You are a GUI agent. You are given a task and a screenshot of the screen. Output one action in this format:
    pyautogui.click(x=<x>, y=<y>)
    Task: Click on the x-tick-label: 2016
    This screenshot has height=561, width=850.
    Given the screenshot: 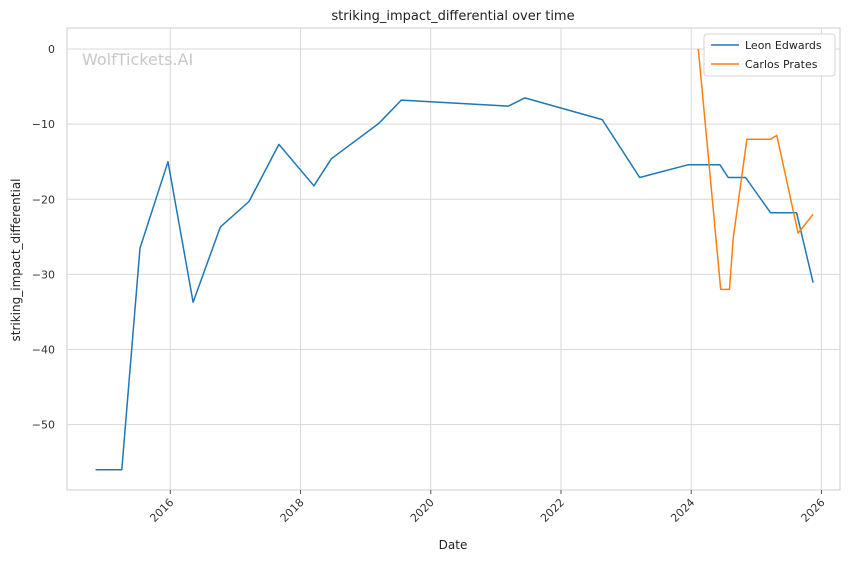 What is the action you would take?
    pyautogui.click(x=161, y=510)
    